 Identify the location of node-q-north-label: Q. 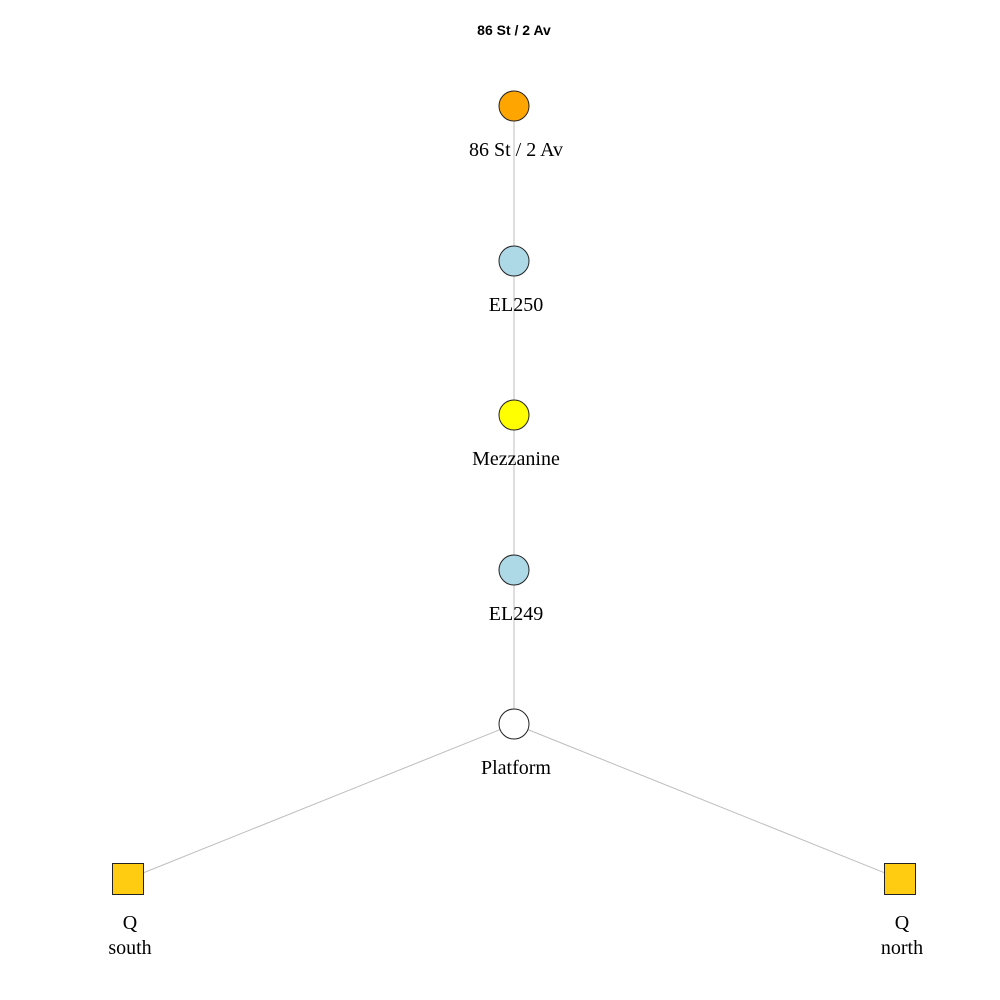
(902, 923).